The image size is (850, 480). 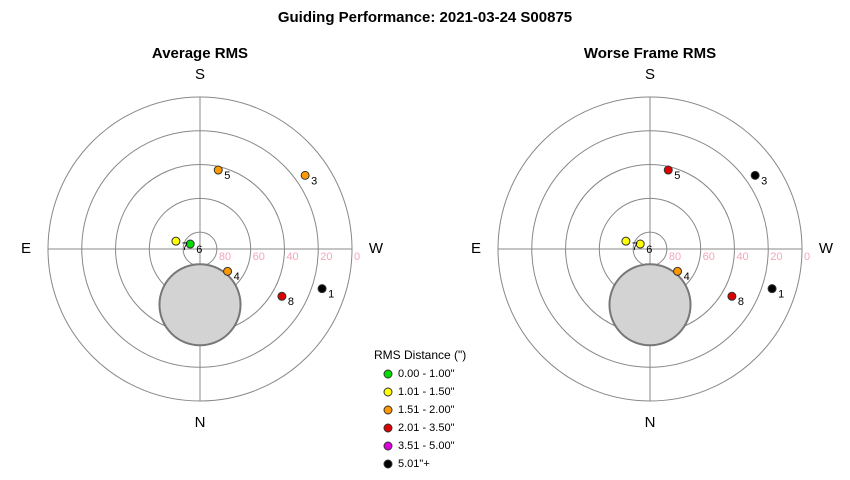 What do you see at coordinates (420, 355) in the screenshot?
I see `legend-title: RMS Distance (")` at bounding box center [420, 355].